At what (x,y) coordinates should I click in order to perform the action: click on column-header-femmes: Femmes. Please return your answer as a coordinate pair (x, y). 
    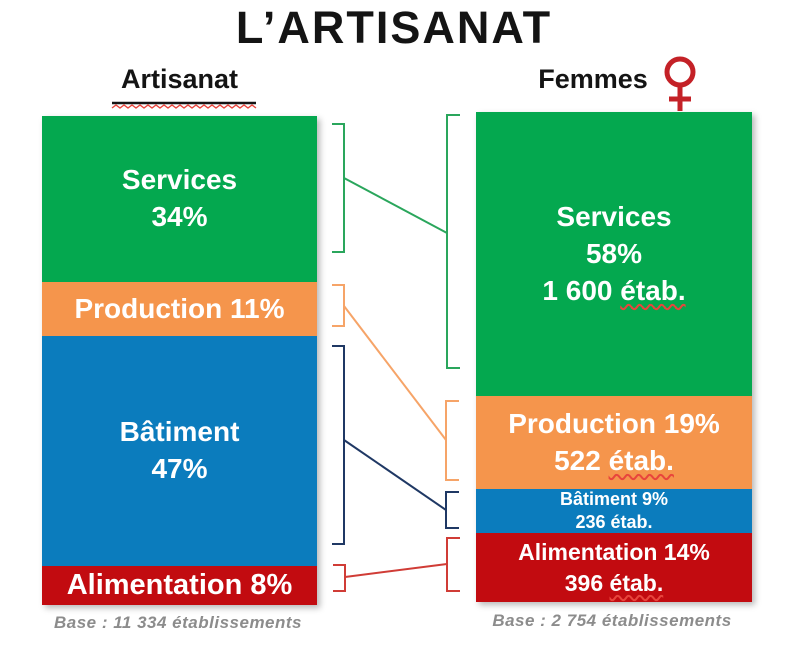
    Looking at the image, I should click on (614, 85).